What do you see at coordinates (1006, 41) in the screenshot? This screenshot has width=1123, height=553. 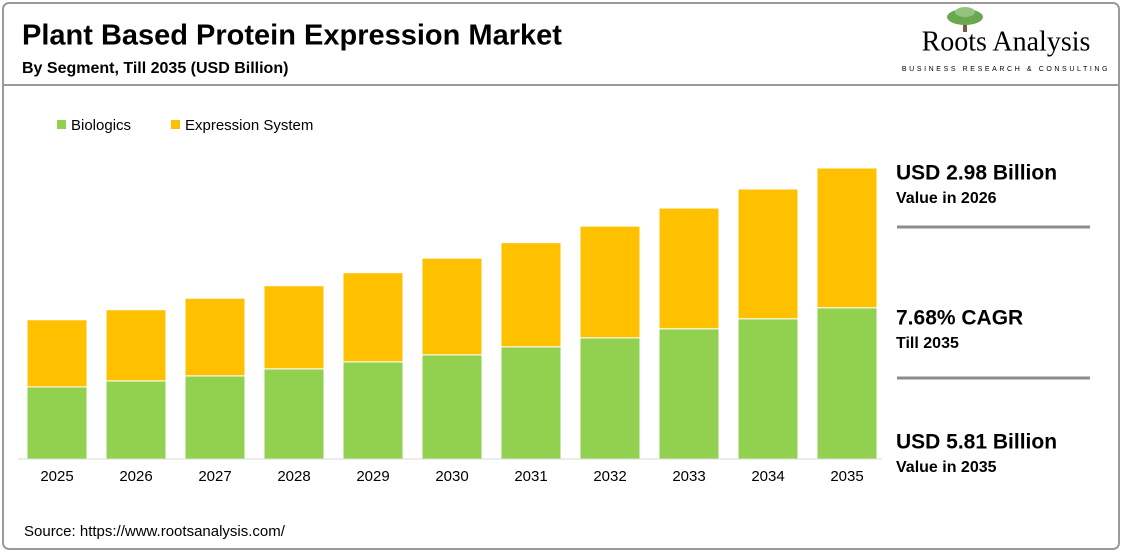 I see `logo-name: Roots Analysis` at bounding box center [1006, 41].